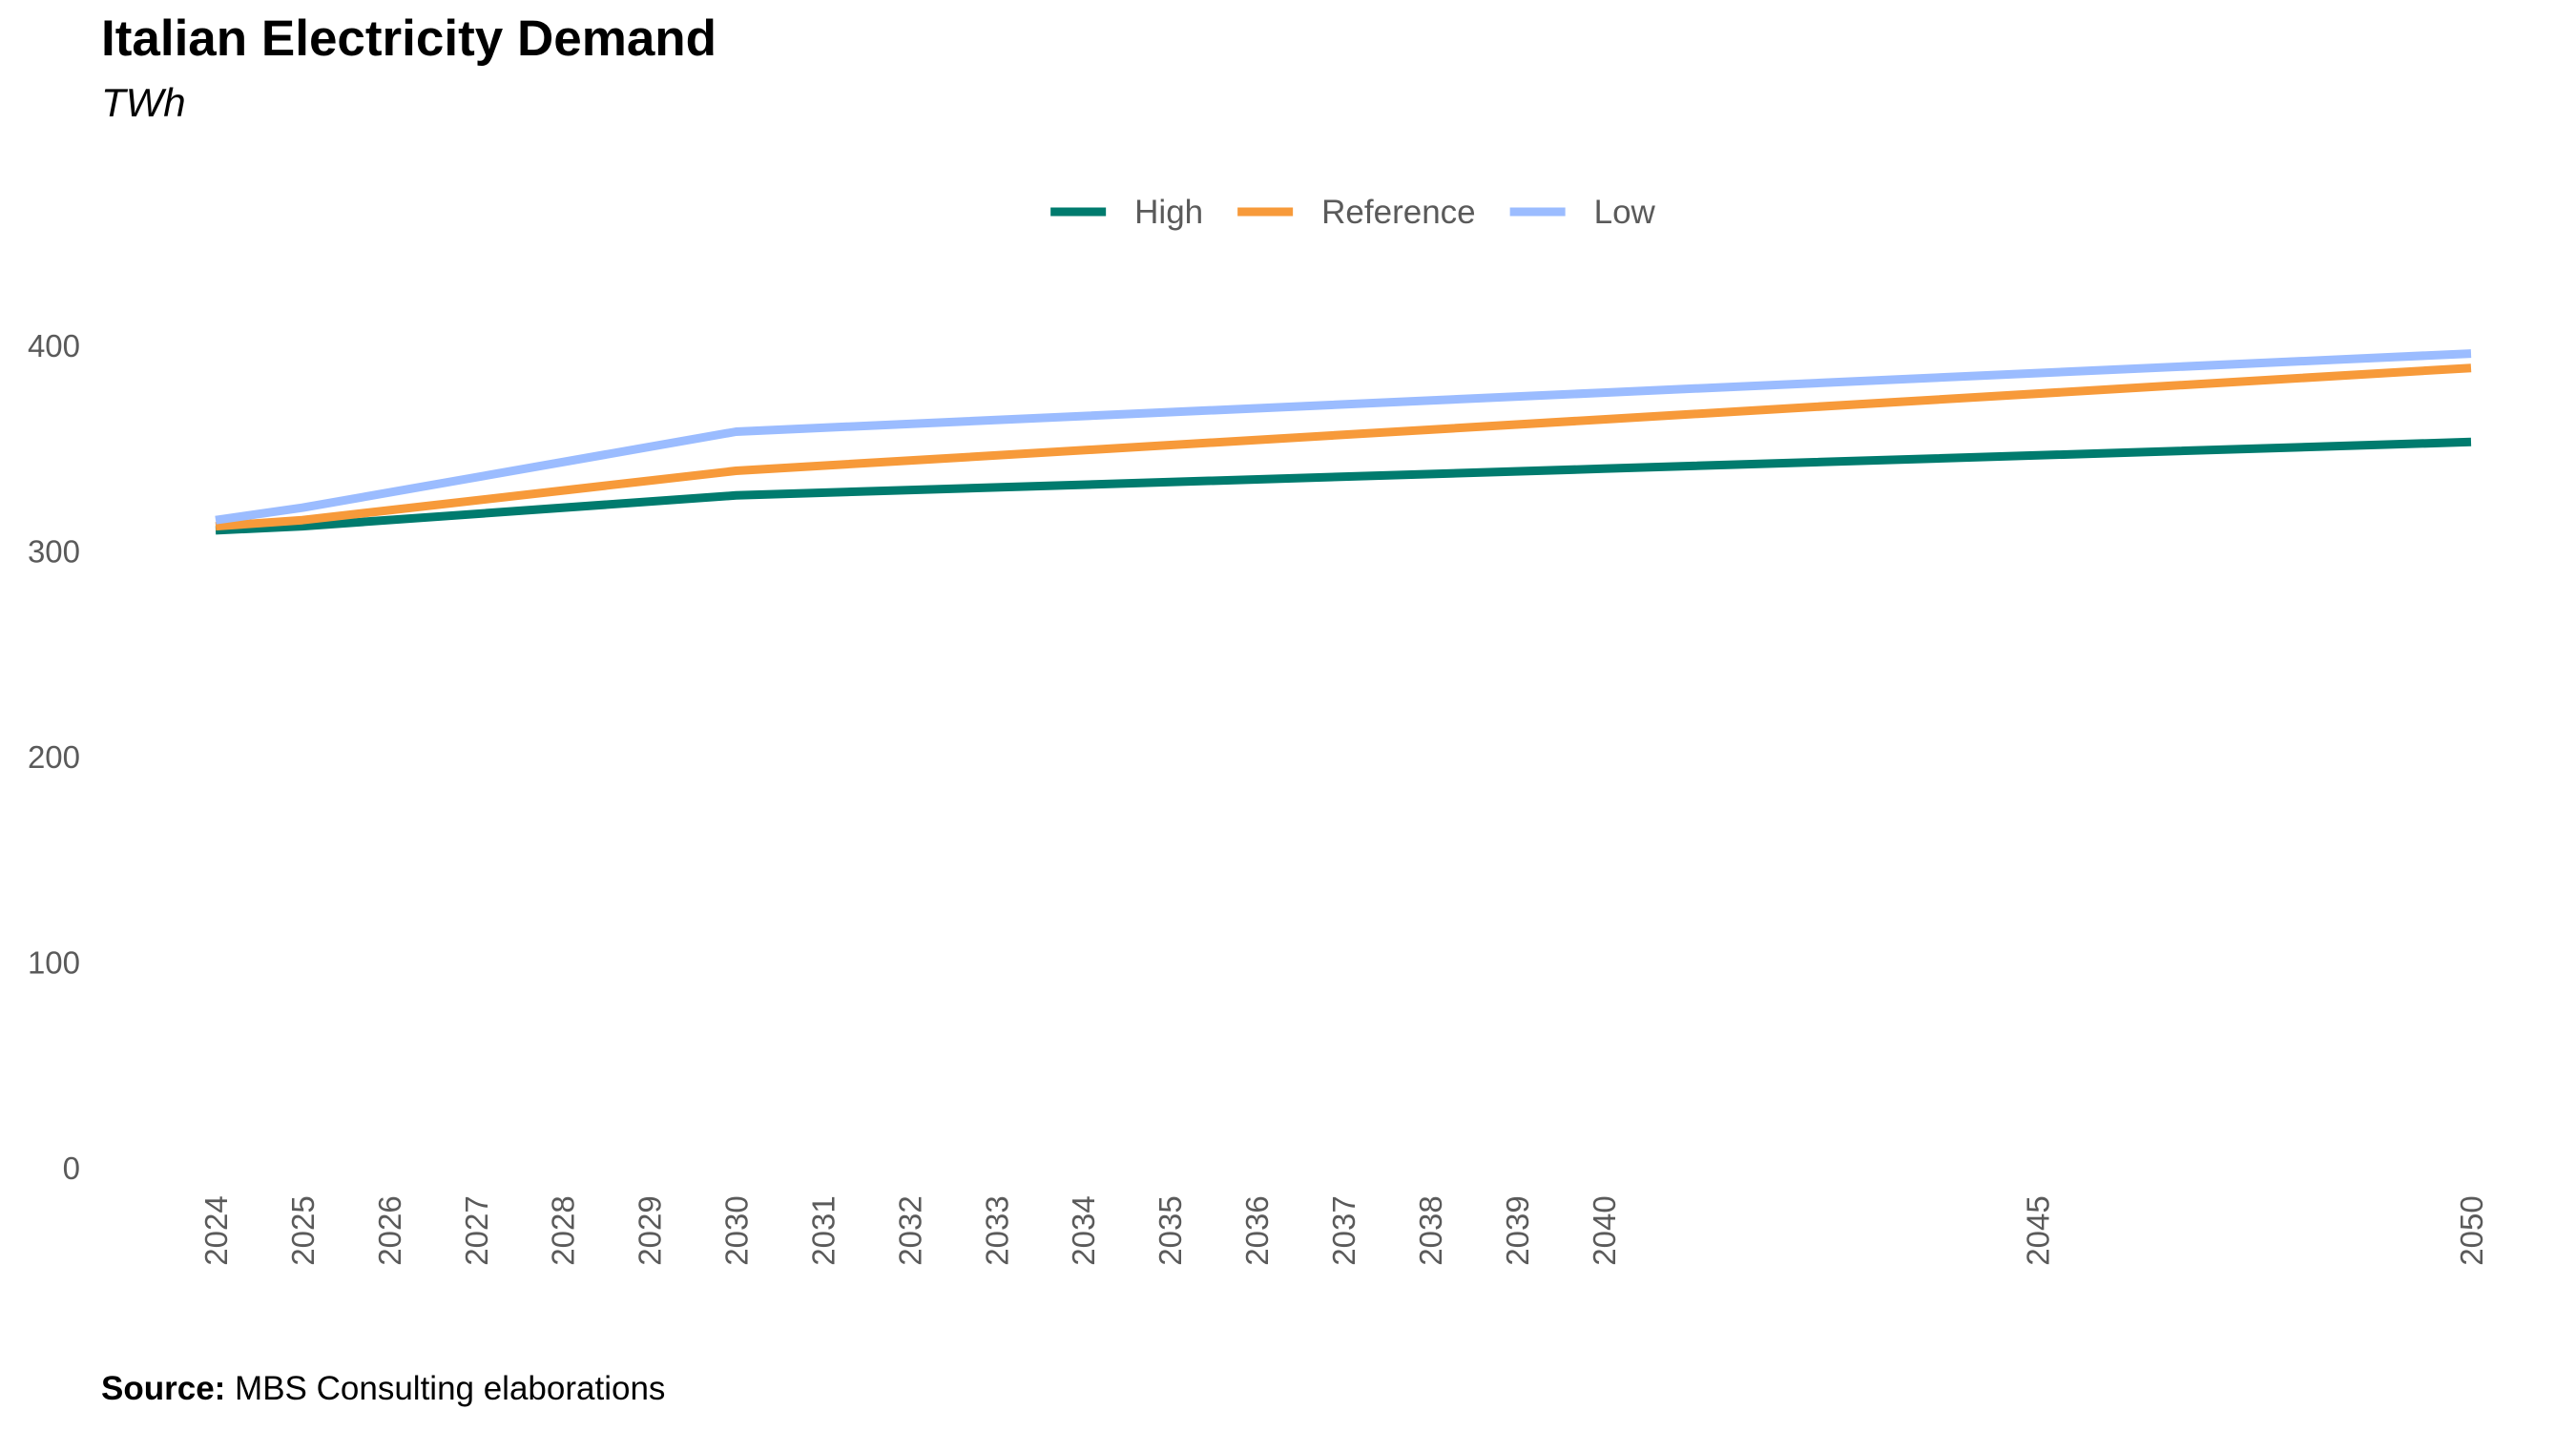 This screenshot has width=2576, height=1431. I want to click on x-tick-label: 2027, so click(476, 1230).